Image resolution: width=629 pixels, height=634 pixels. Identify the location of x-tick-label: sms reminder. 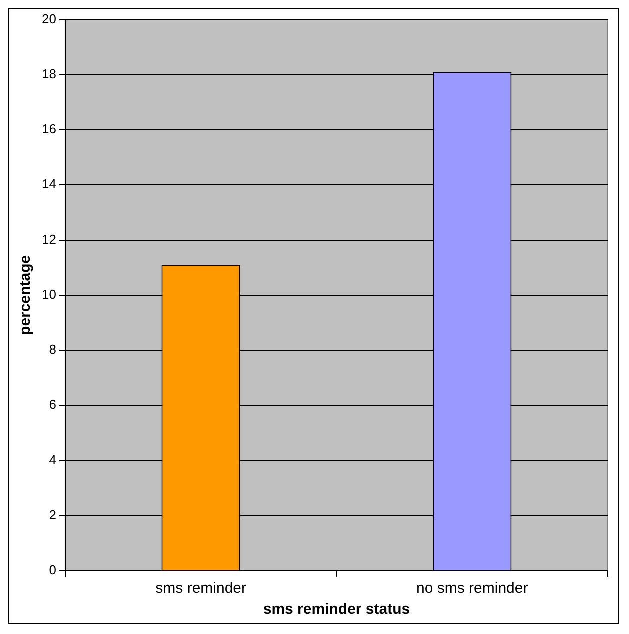
(201, 589).